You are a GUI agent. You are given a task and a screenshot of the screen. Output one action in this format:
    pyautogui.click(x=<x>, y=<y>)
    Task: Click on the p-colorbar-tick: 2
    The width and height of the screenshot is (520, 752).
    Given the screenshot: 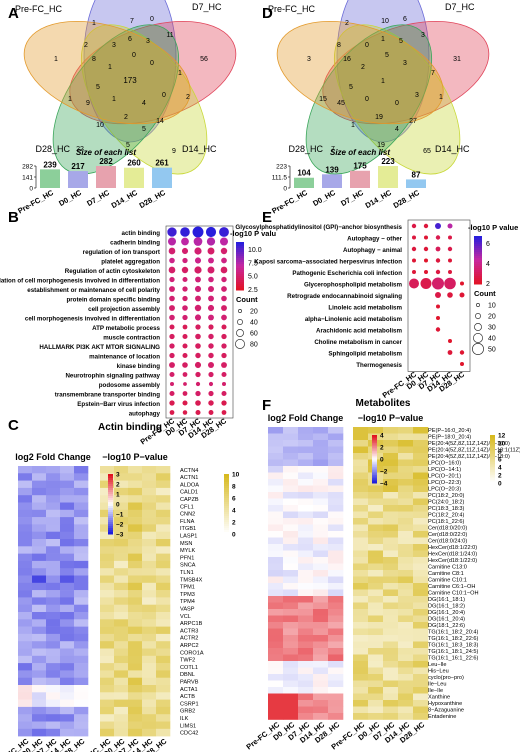 What is the action you would take?
    pyautogui.click(x=500, y=476)
    